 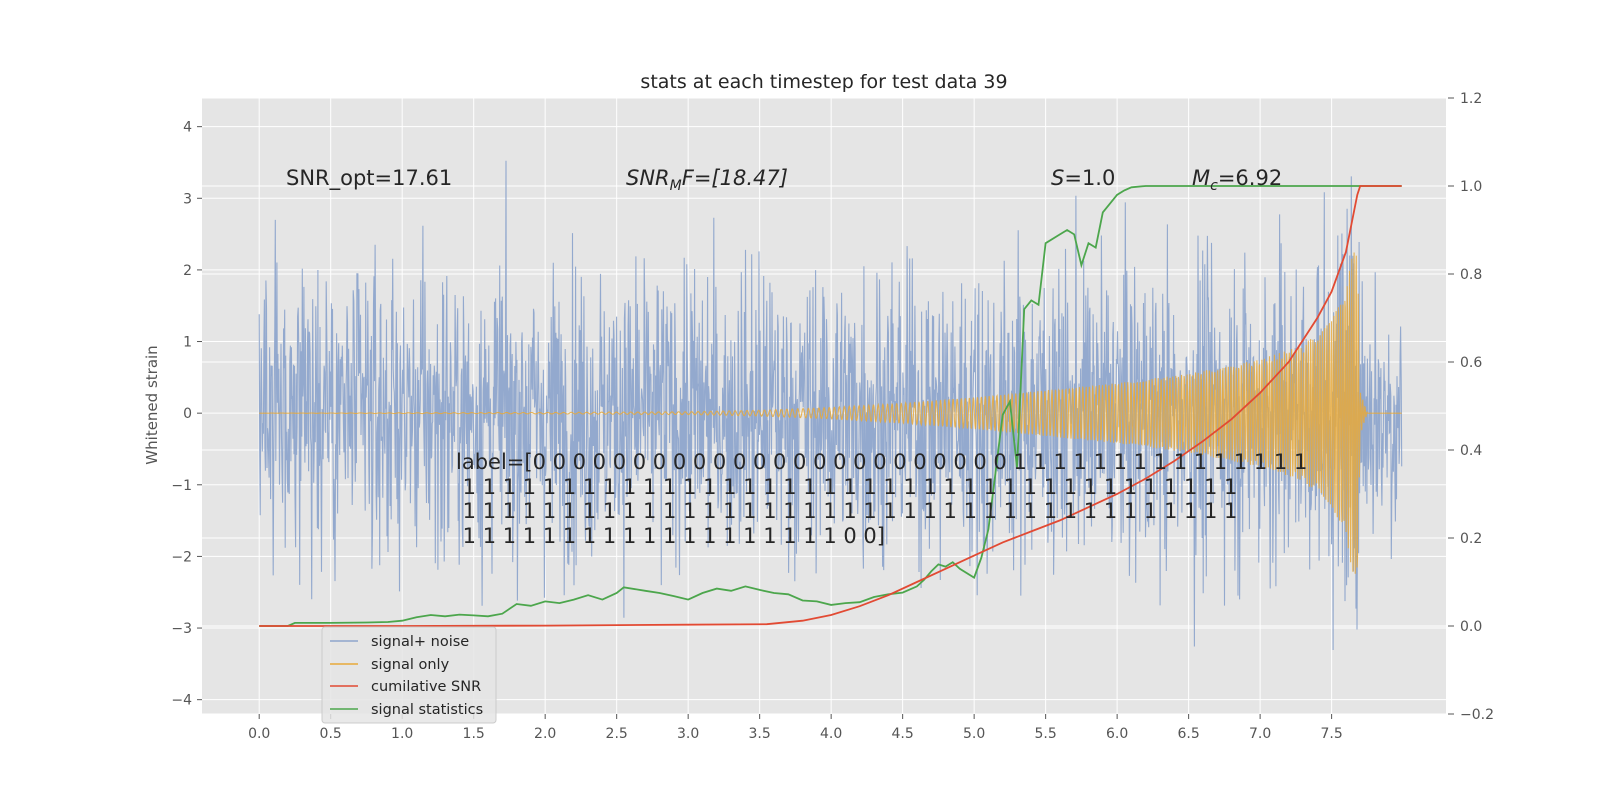 What do you see at coordinates (1188, 734) in the screenshot?
I see `x-tick-label: 6.5` at bounding box center [1188, 734].